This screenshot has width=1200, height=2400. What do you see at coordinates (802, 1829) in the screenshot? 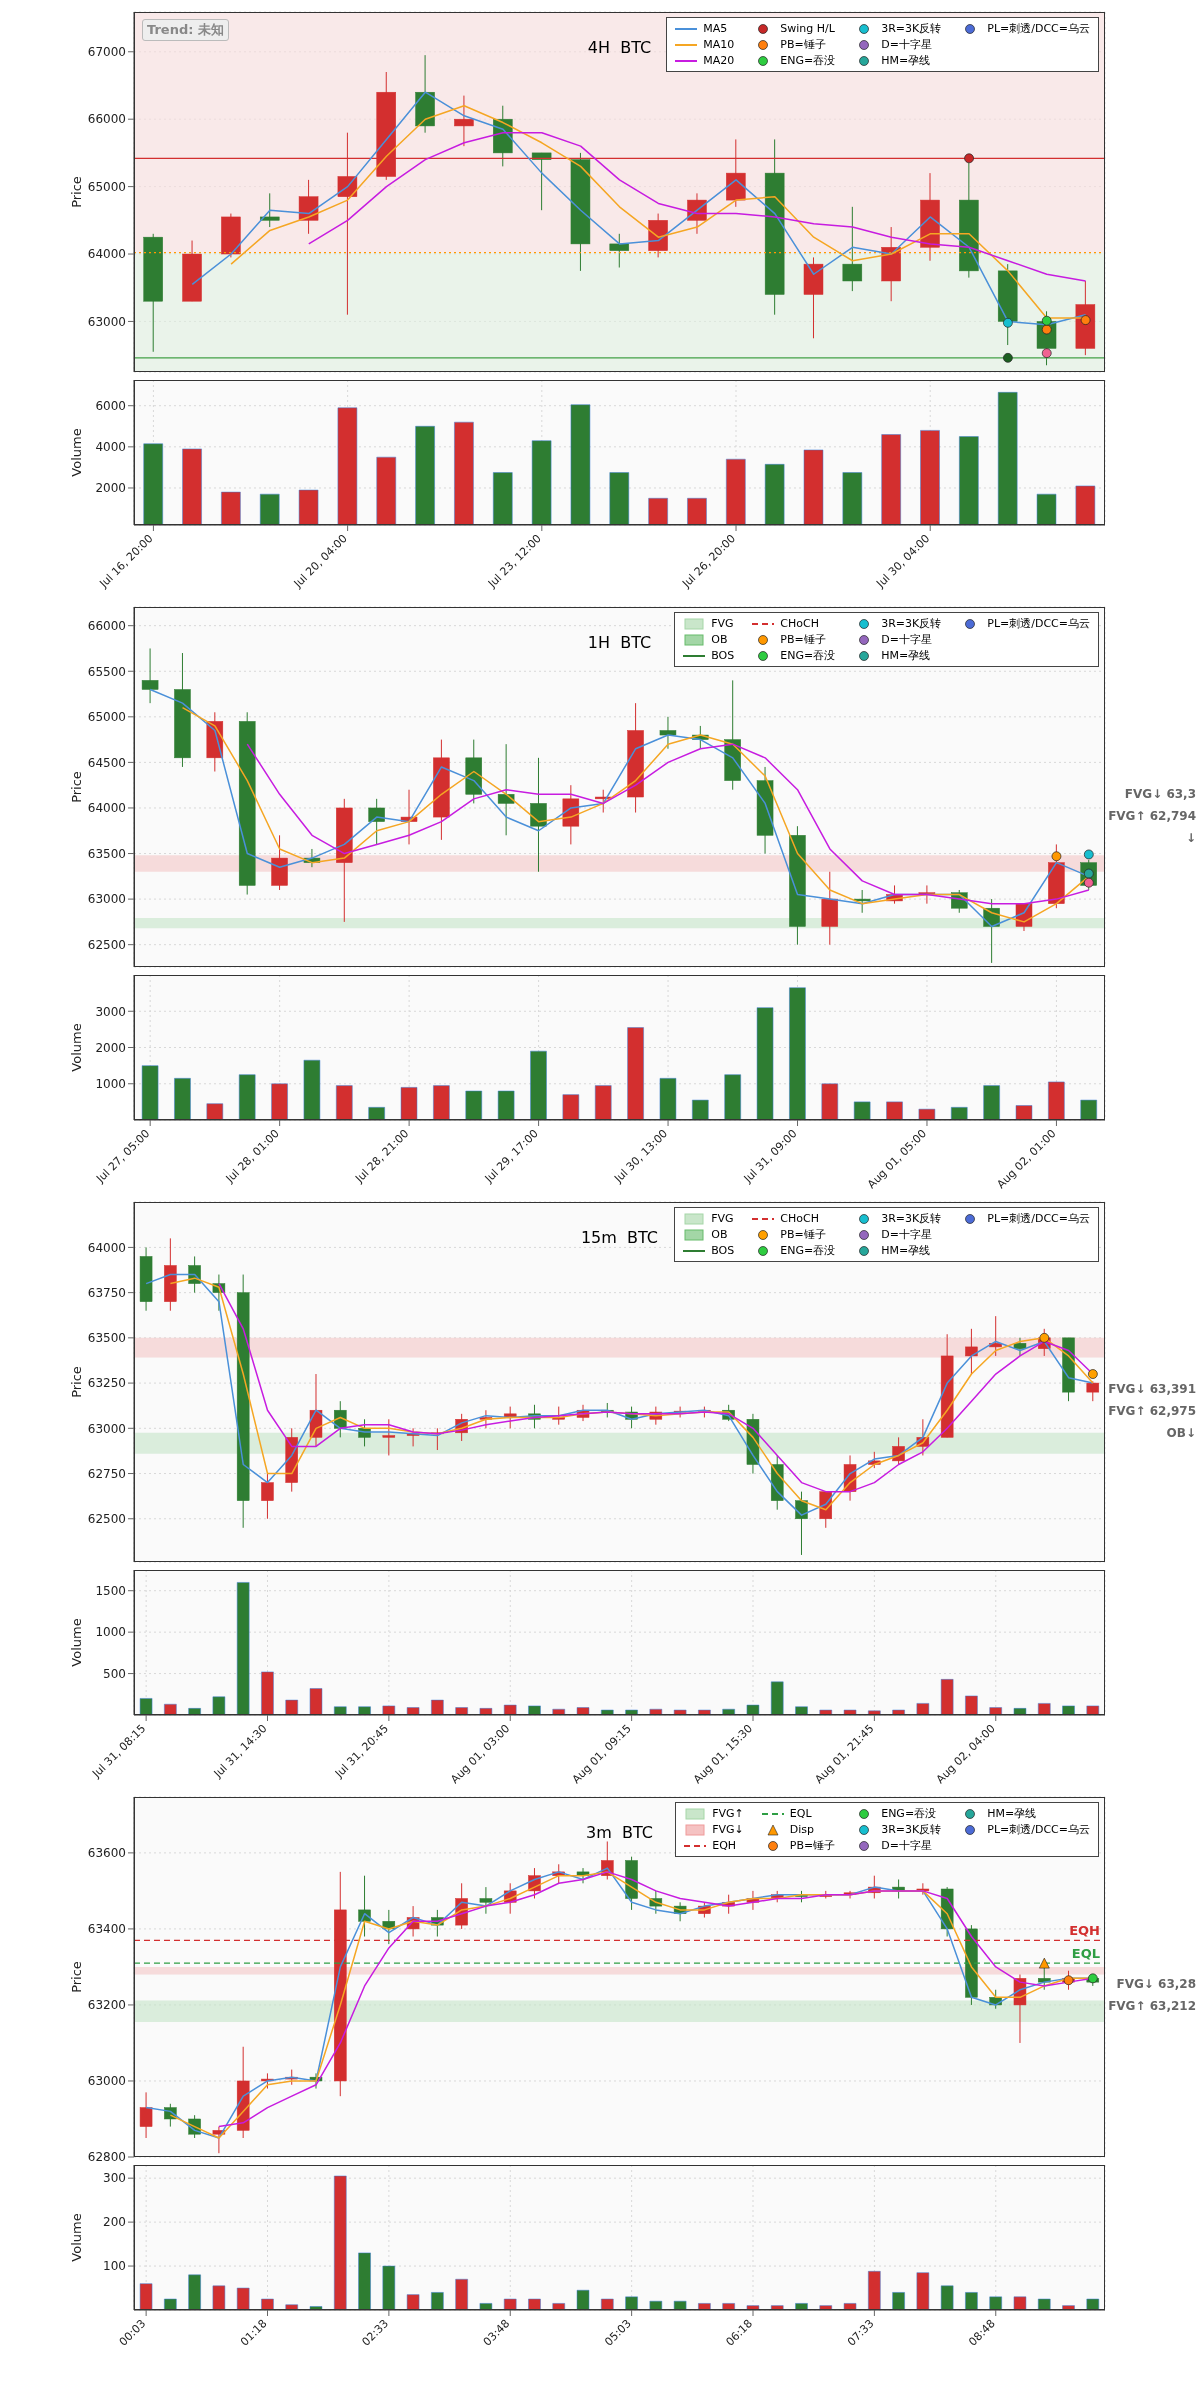
I see `legend-label: Disp` at bounding box center [802, 1829].